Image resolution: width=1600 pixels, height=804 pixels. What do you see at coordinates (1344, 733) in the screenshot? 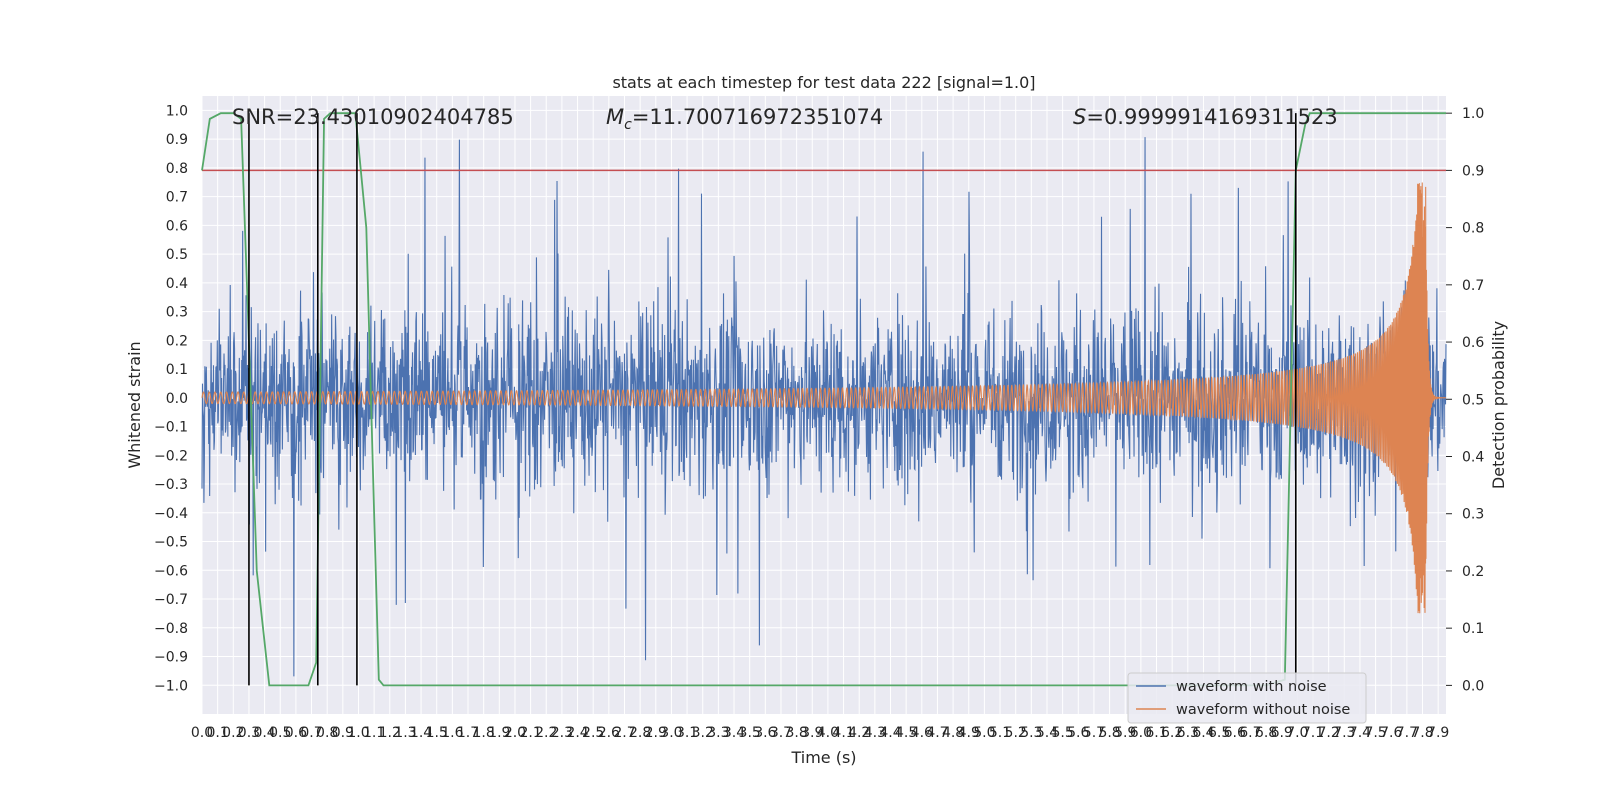
I see `x-tick-label: 7.3` at bounding box center [1344, 733].